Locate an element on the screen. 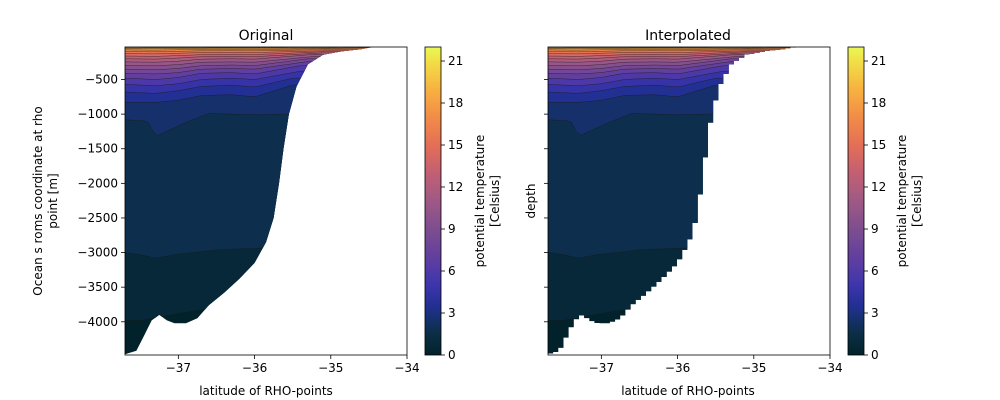 The width and height of the screenshot is (1000, 400). y-axis is located at coordinates (546, 201).